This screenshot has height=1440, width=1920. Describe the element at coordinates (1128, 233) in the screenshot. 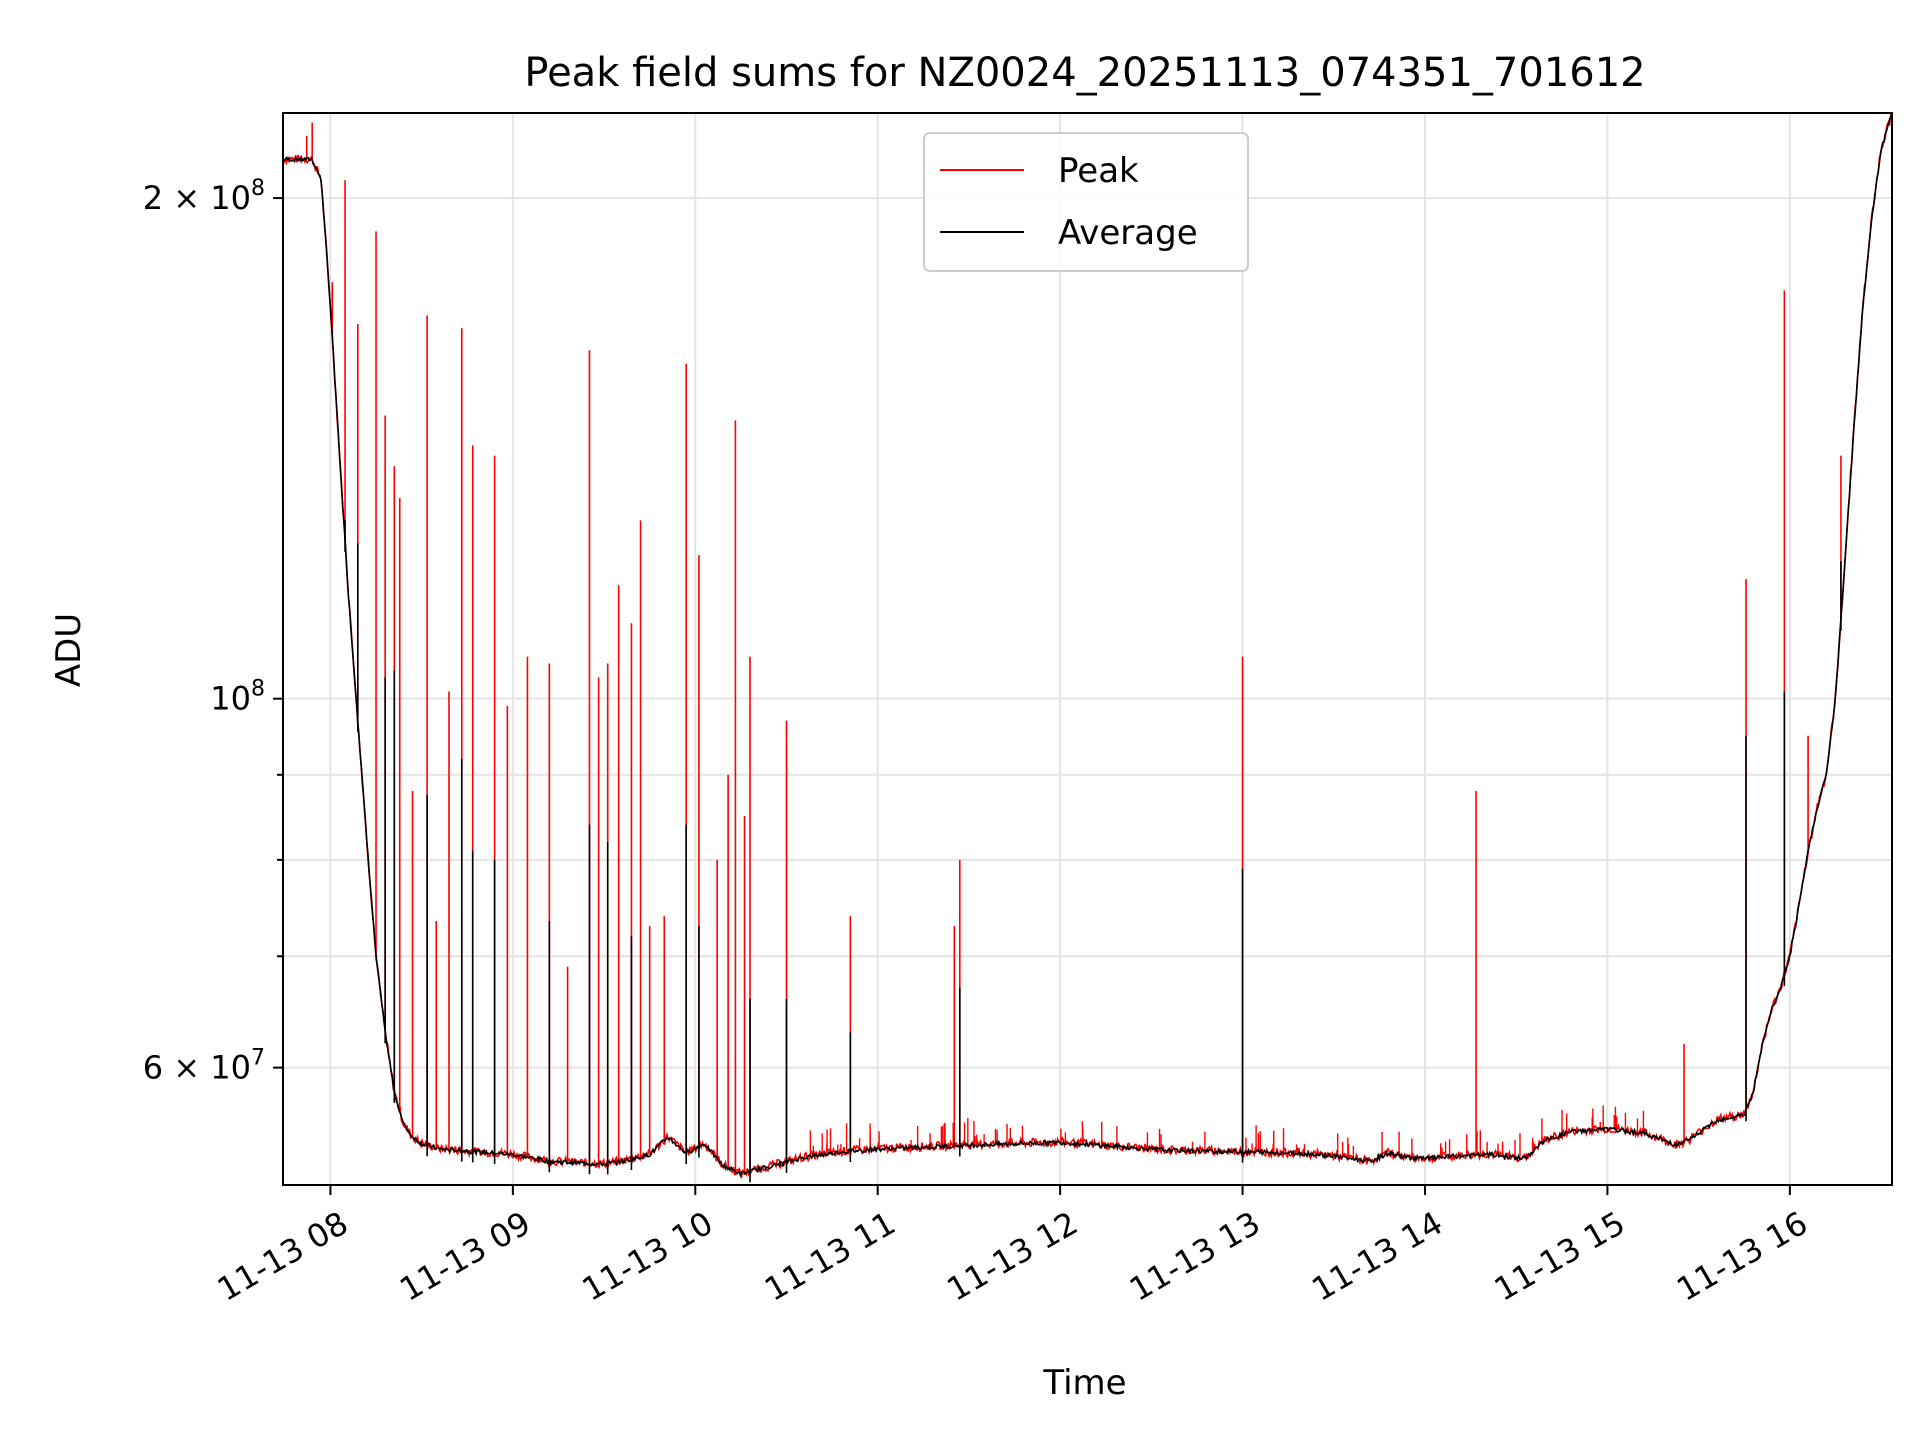

I see `legend-average-label: Average` at that location.